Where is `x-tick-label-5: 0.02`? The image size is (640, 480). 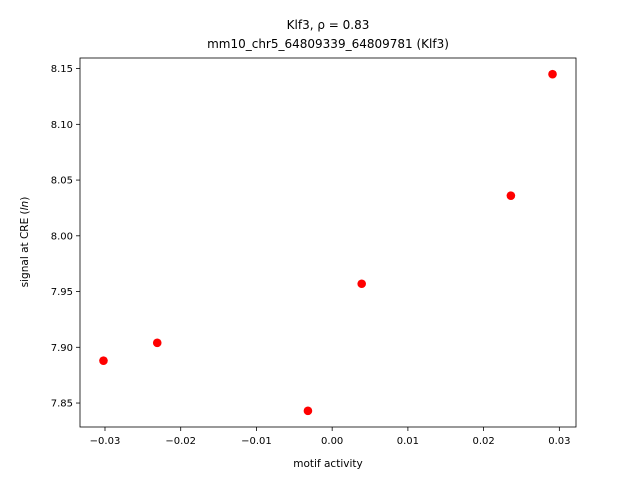
x-tick-label-5: 0.02 is located at coordinates (483, 441).